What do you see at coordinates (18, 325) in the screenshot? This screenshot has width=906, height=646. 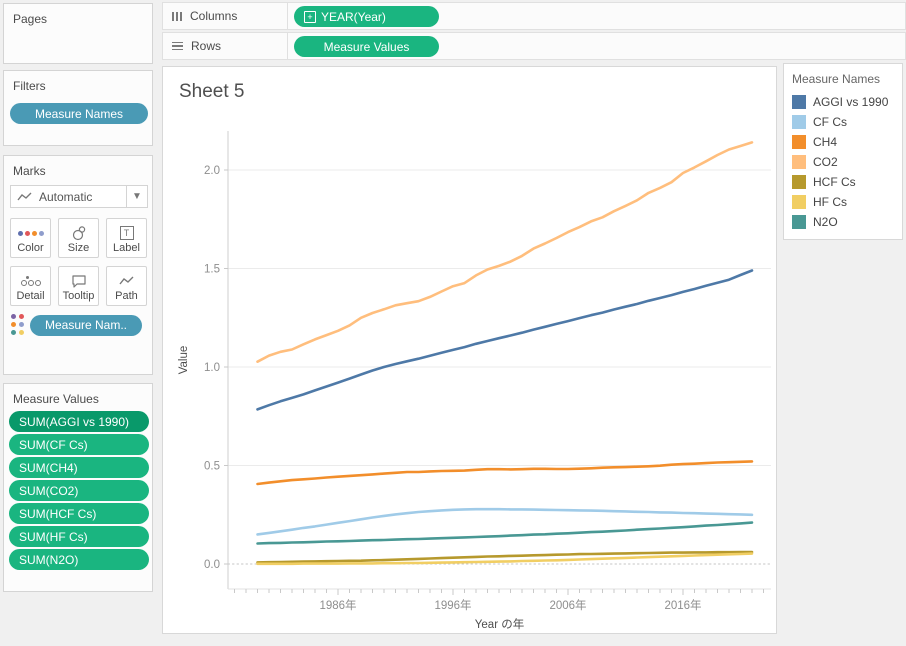 I see `measure-names-color-icon` at bounding box center [18, 325].